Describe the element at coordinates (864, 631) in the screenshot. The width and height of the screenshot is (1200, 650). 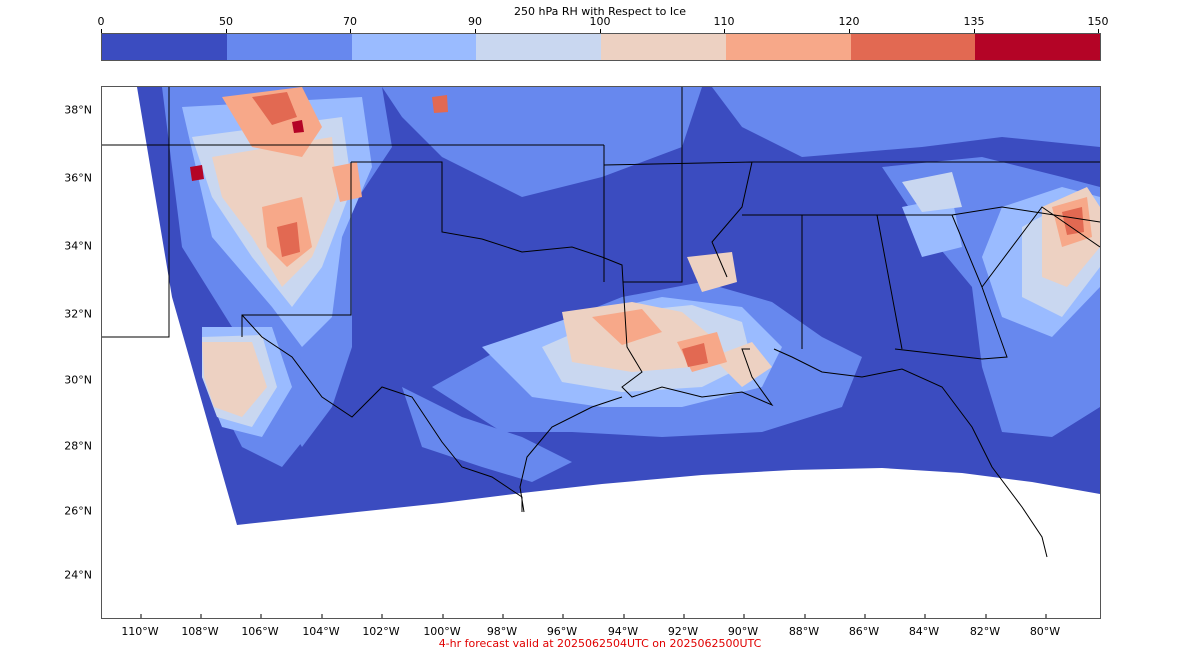
I see `lon-label: 86°W` at that location.